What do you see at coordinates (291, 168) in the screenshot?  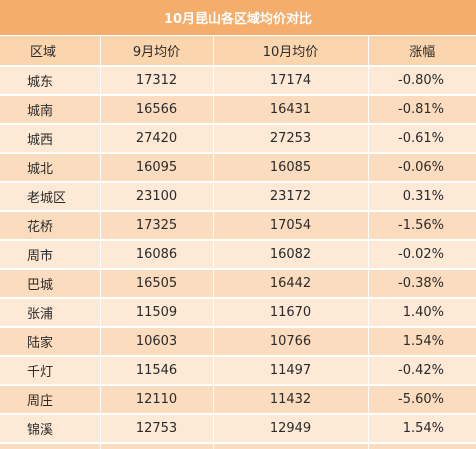 I see `cell-oct-price: 16085` at bounding box center [291, 168].